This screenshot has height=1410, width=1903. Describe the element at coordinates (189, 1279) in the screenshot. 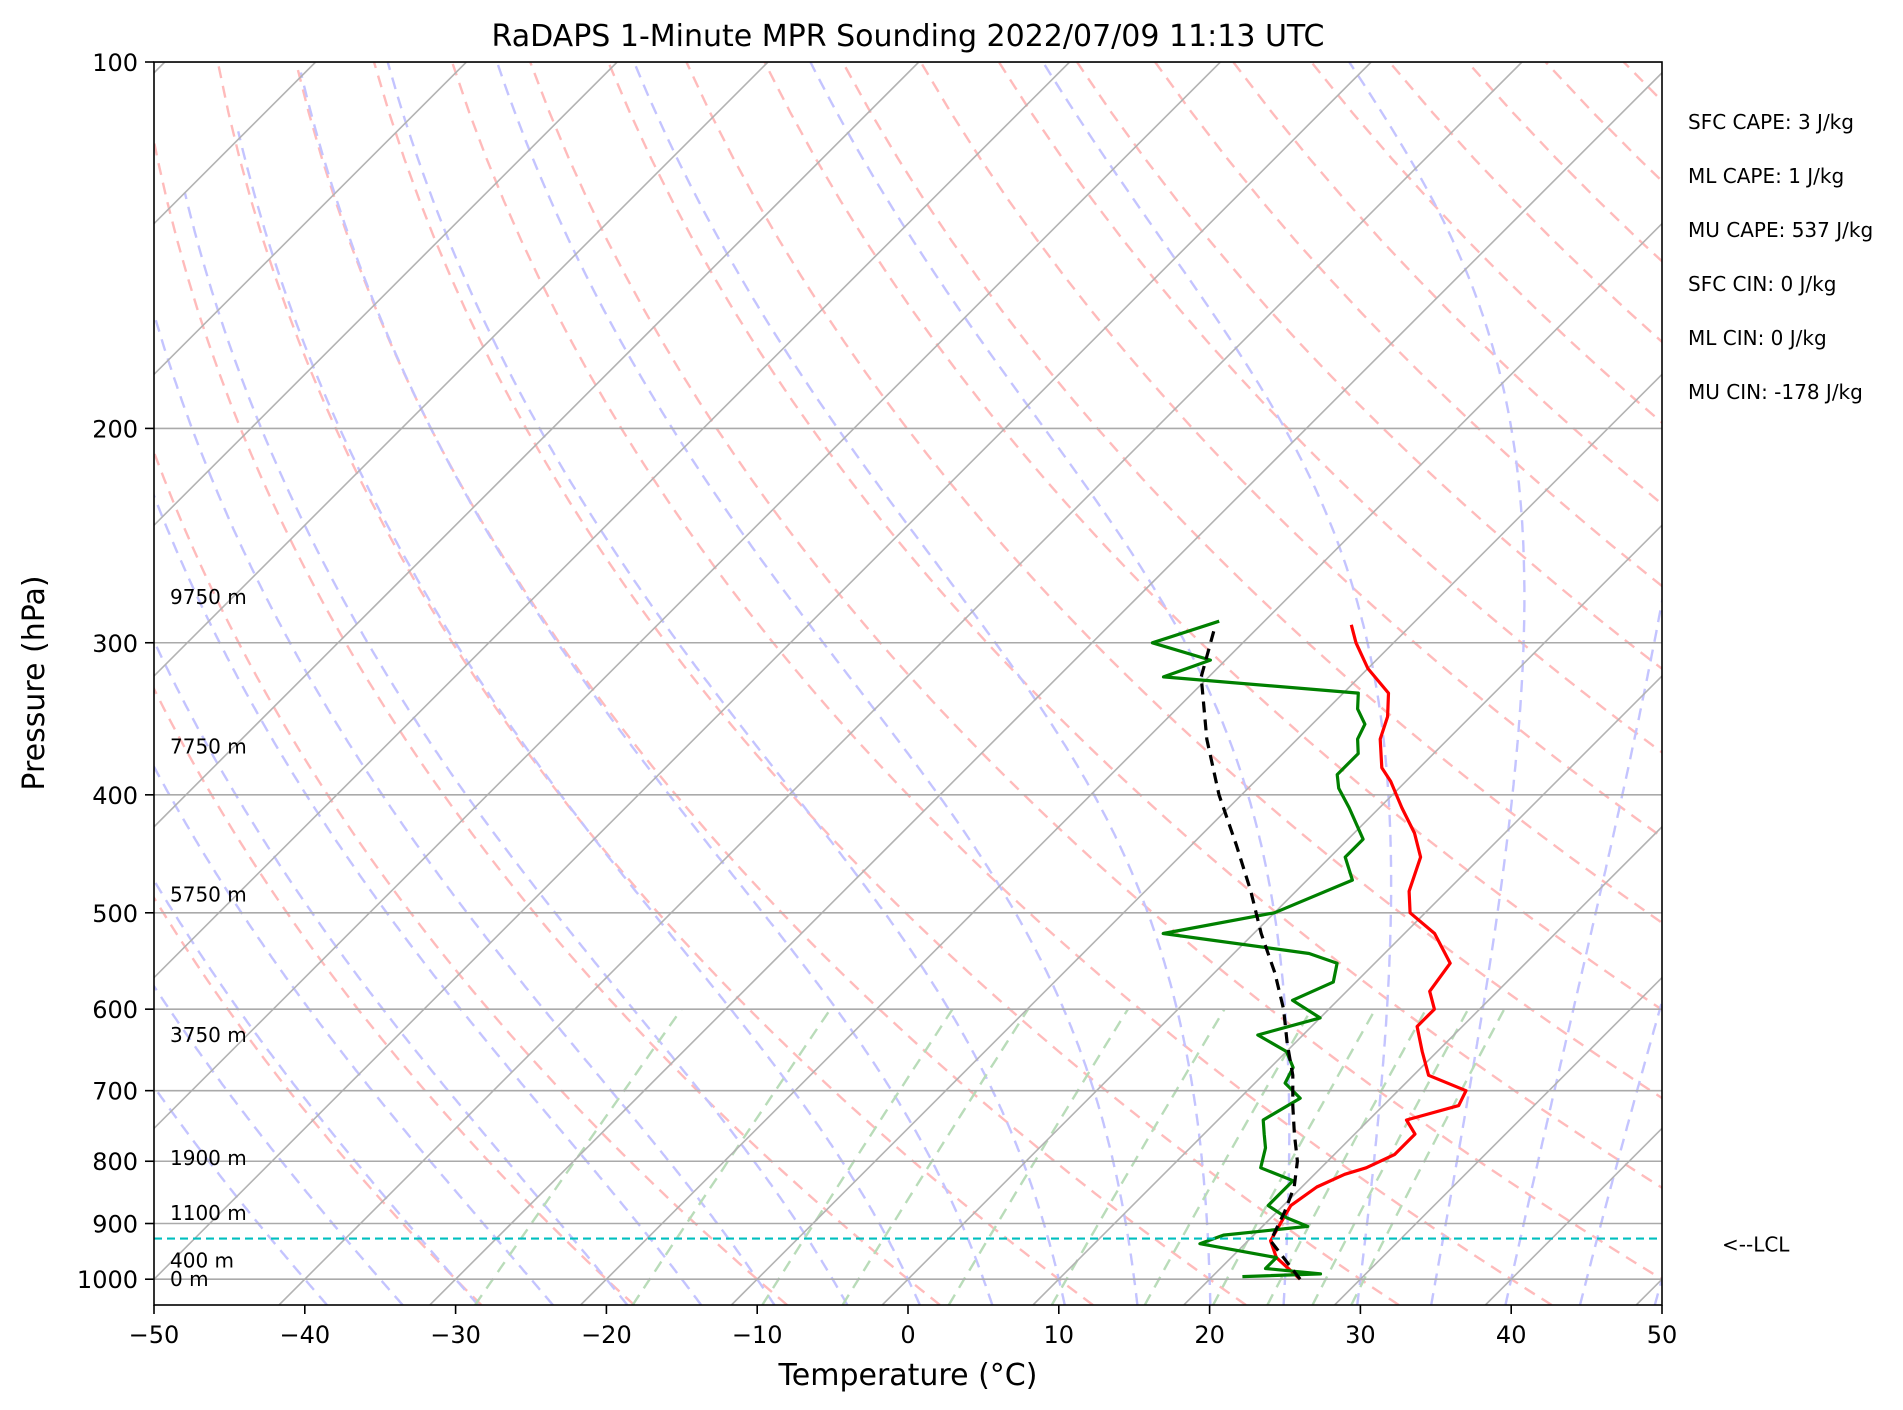

I see `height-label: 0 m` at that location.